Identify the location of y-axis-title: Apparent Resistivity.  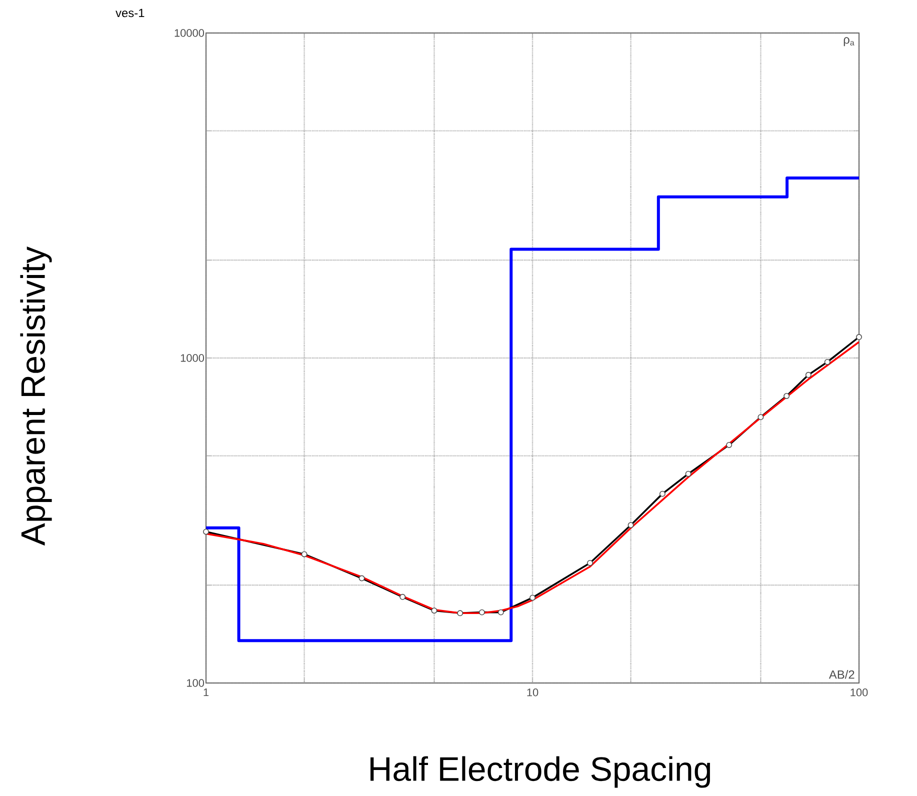
(36, 396).